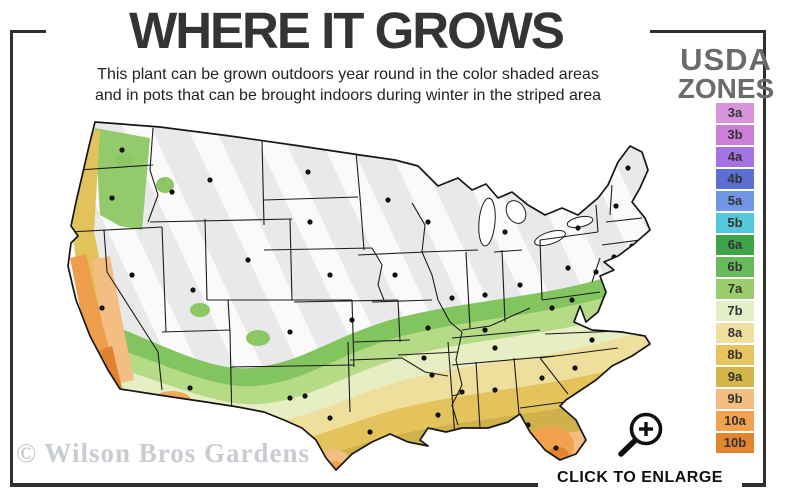 The image size is (800, 500). I want to click on zone-chip-10b: 10b, so click(735, 443).